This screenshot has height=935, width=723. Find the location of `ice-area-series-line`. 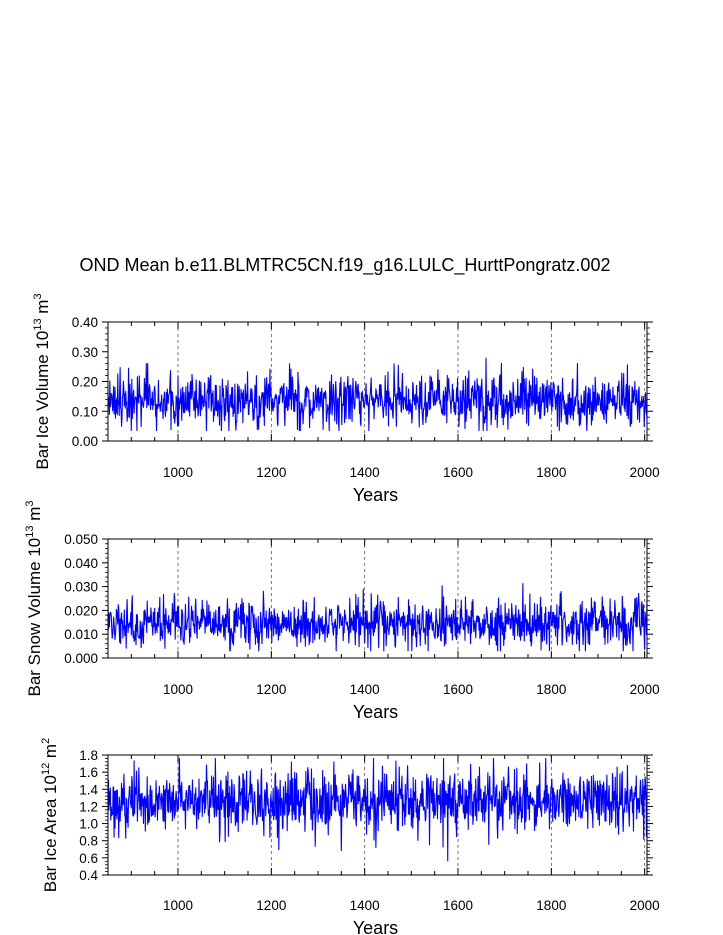

ice-area-series-line is located at coordinates (377, 809).